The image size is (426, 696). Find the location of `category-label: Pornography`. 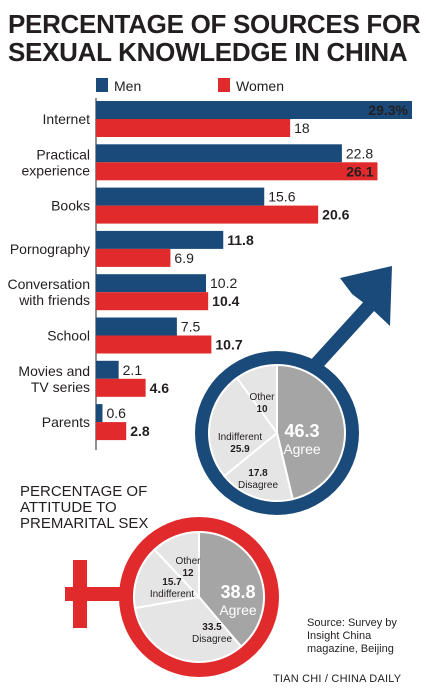

category-label: Pornography is located at coordinates (50, 249).